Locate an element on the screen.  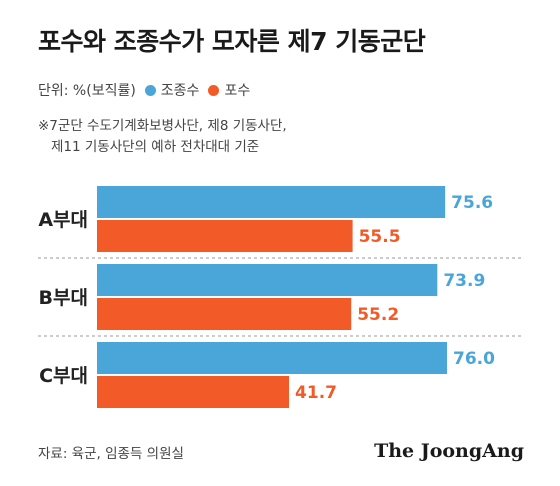
value-label-driver-1: 75.6 is located at coordinates (472, 203).